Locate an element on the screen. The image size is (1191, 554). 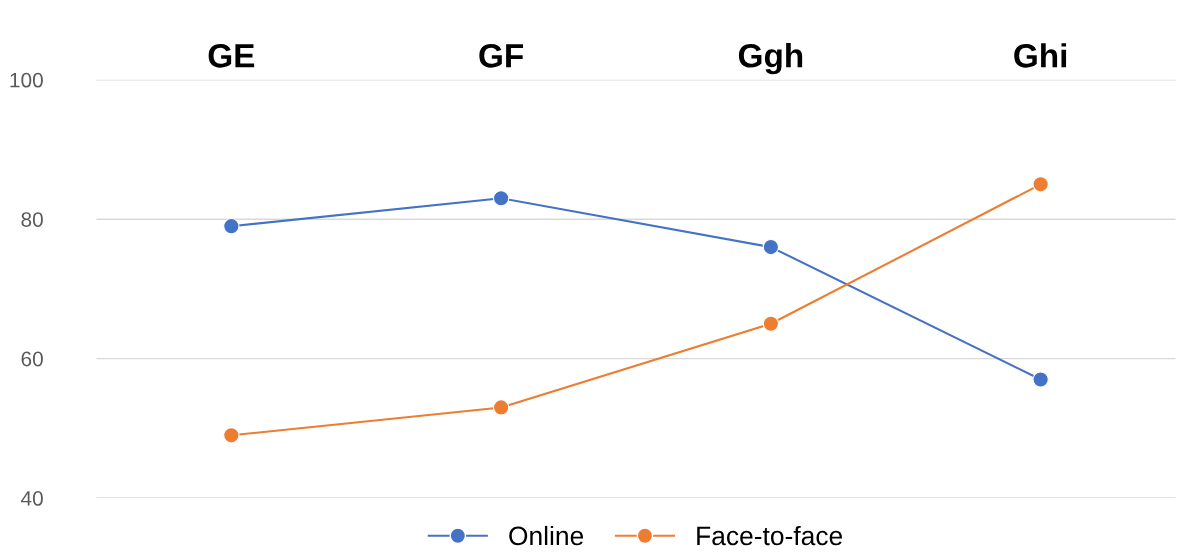
x-tick-label: GF is located at coordinates (501, 56).